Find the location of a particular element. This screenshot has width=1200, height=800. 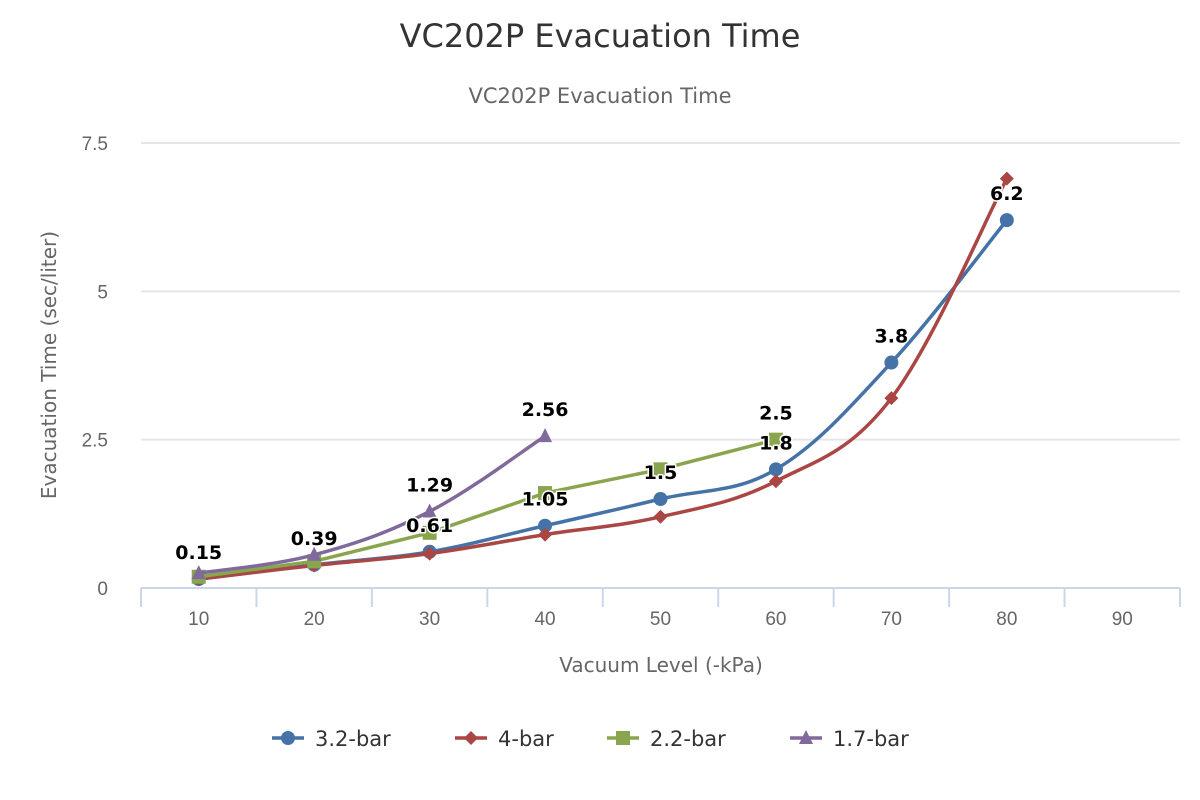

y-tick-label: 5 is located at coordinates (102, 292).